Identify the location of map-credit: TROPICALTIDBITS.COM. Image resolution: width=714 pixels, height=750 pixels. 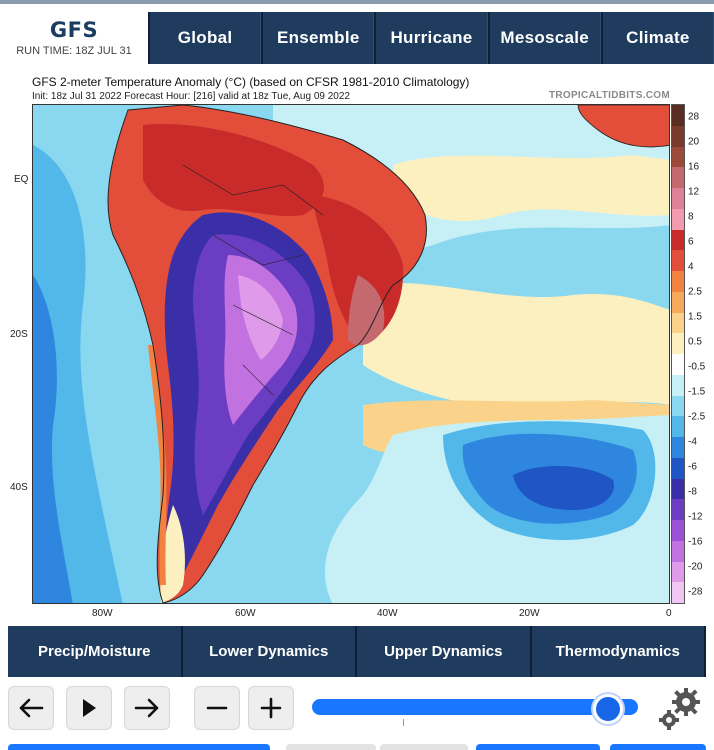
(609, 95).